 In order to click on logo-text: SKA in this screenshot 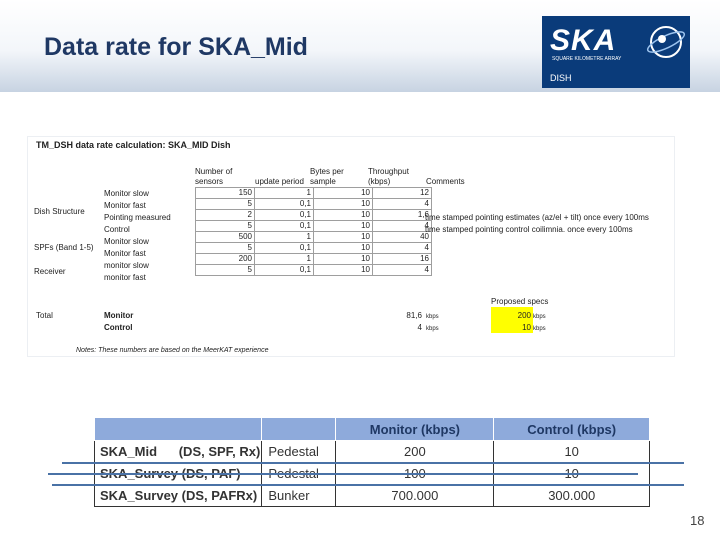, I will do `click(583, 40)`.